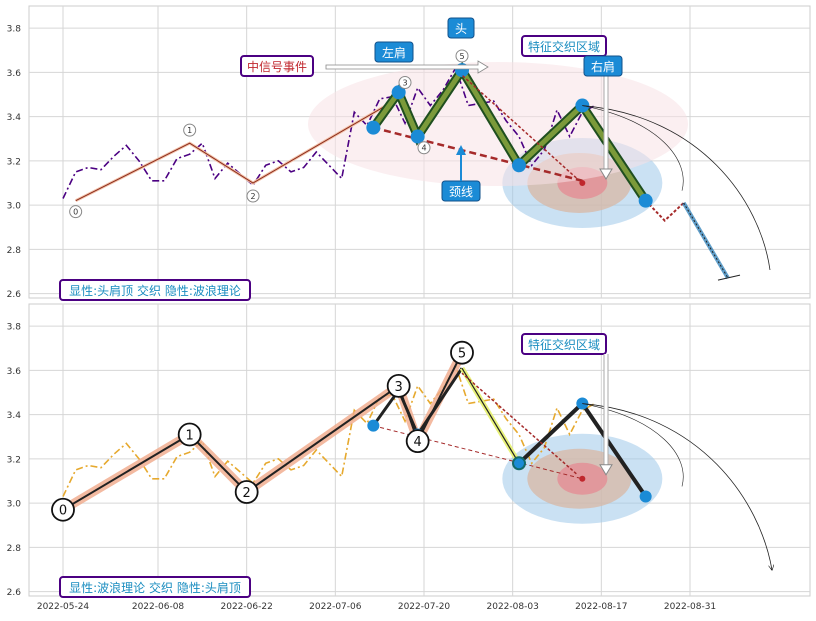 This screenshot has height=621, width=816. I want to click on signal-event-label: 中信号事件, so click(277, 66).